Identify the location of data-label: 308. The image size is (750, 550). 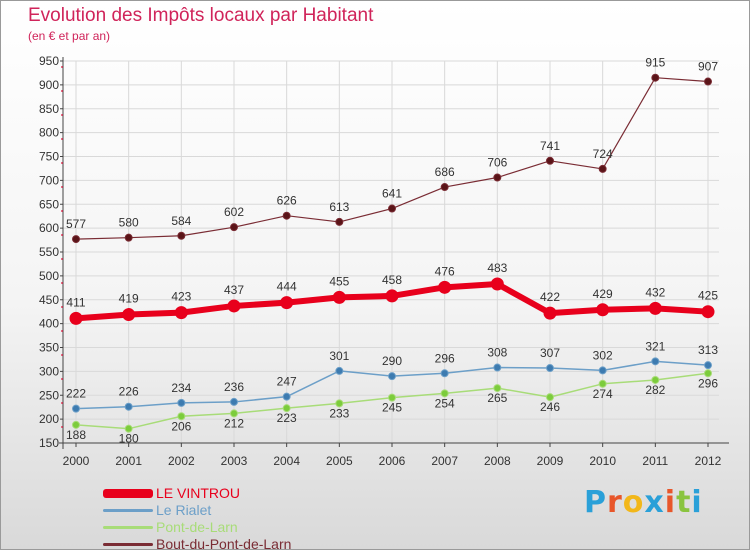
(497, 353).